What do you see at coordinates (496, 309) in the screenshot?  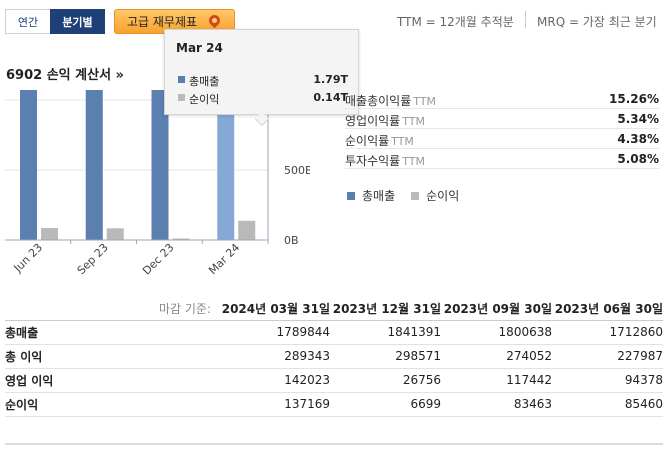 I see `column-header: 2023년 09월 30일` at bounding box center [496, 309].